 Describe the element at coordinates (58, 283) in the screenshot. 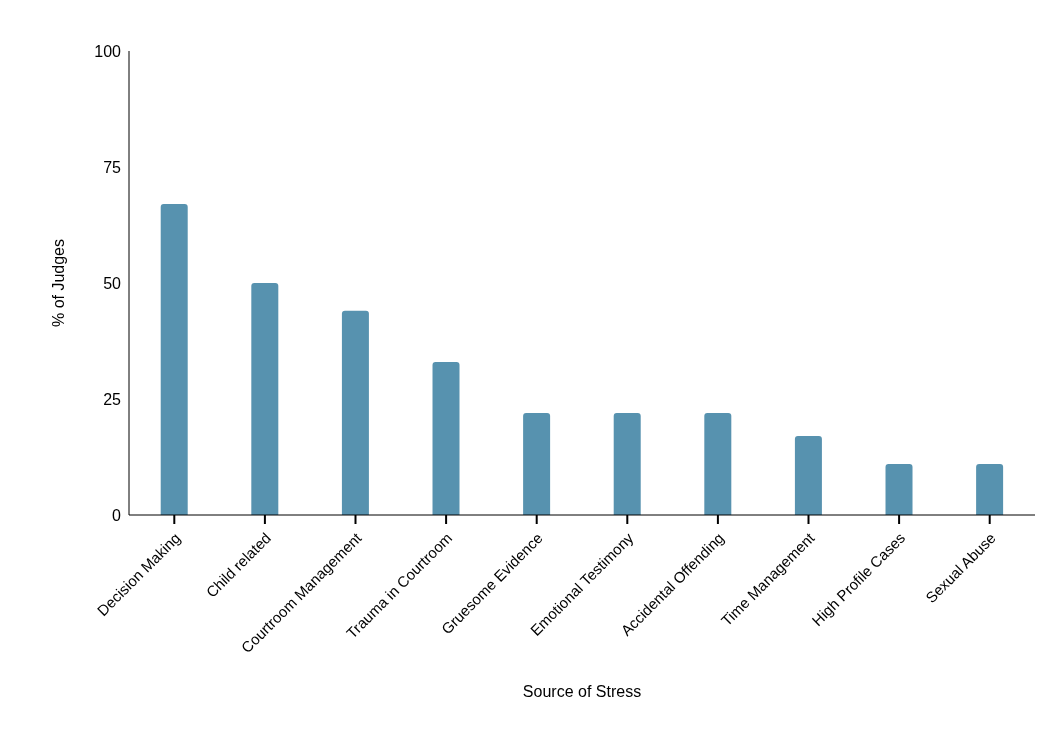

I see `y-axis-title: % of Judges` at that location.